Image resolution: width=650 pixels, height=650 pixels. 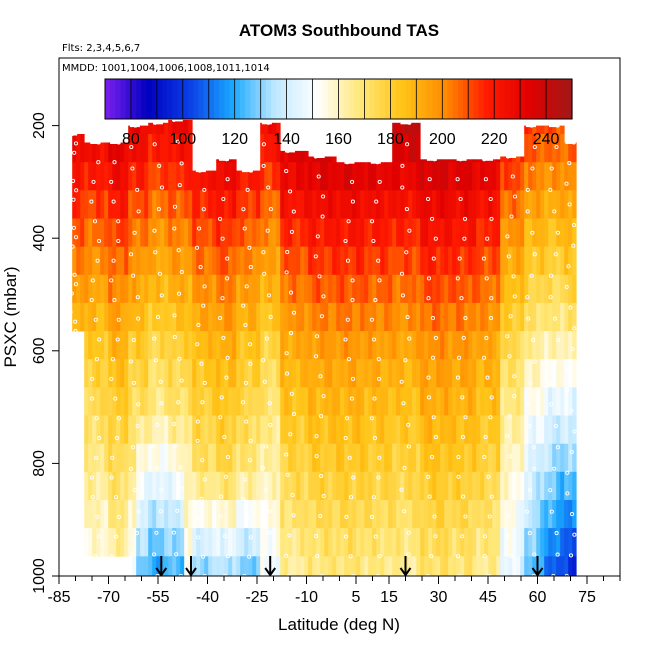 I want to click on colorbar-tick-label: 100, so click(x=182, y=139).